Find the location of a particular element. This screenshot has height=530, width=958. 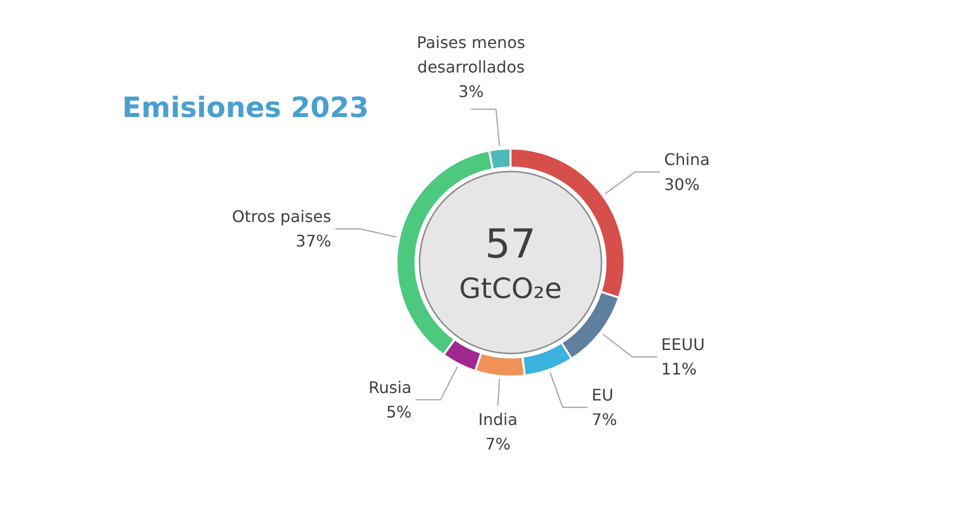

slice-label: China is located at coordinates (687, 160).